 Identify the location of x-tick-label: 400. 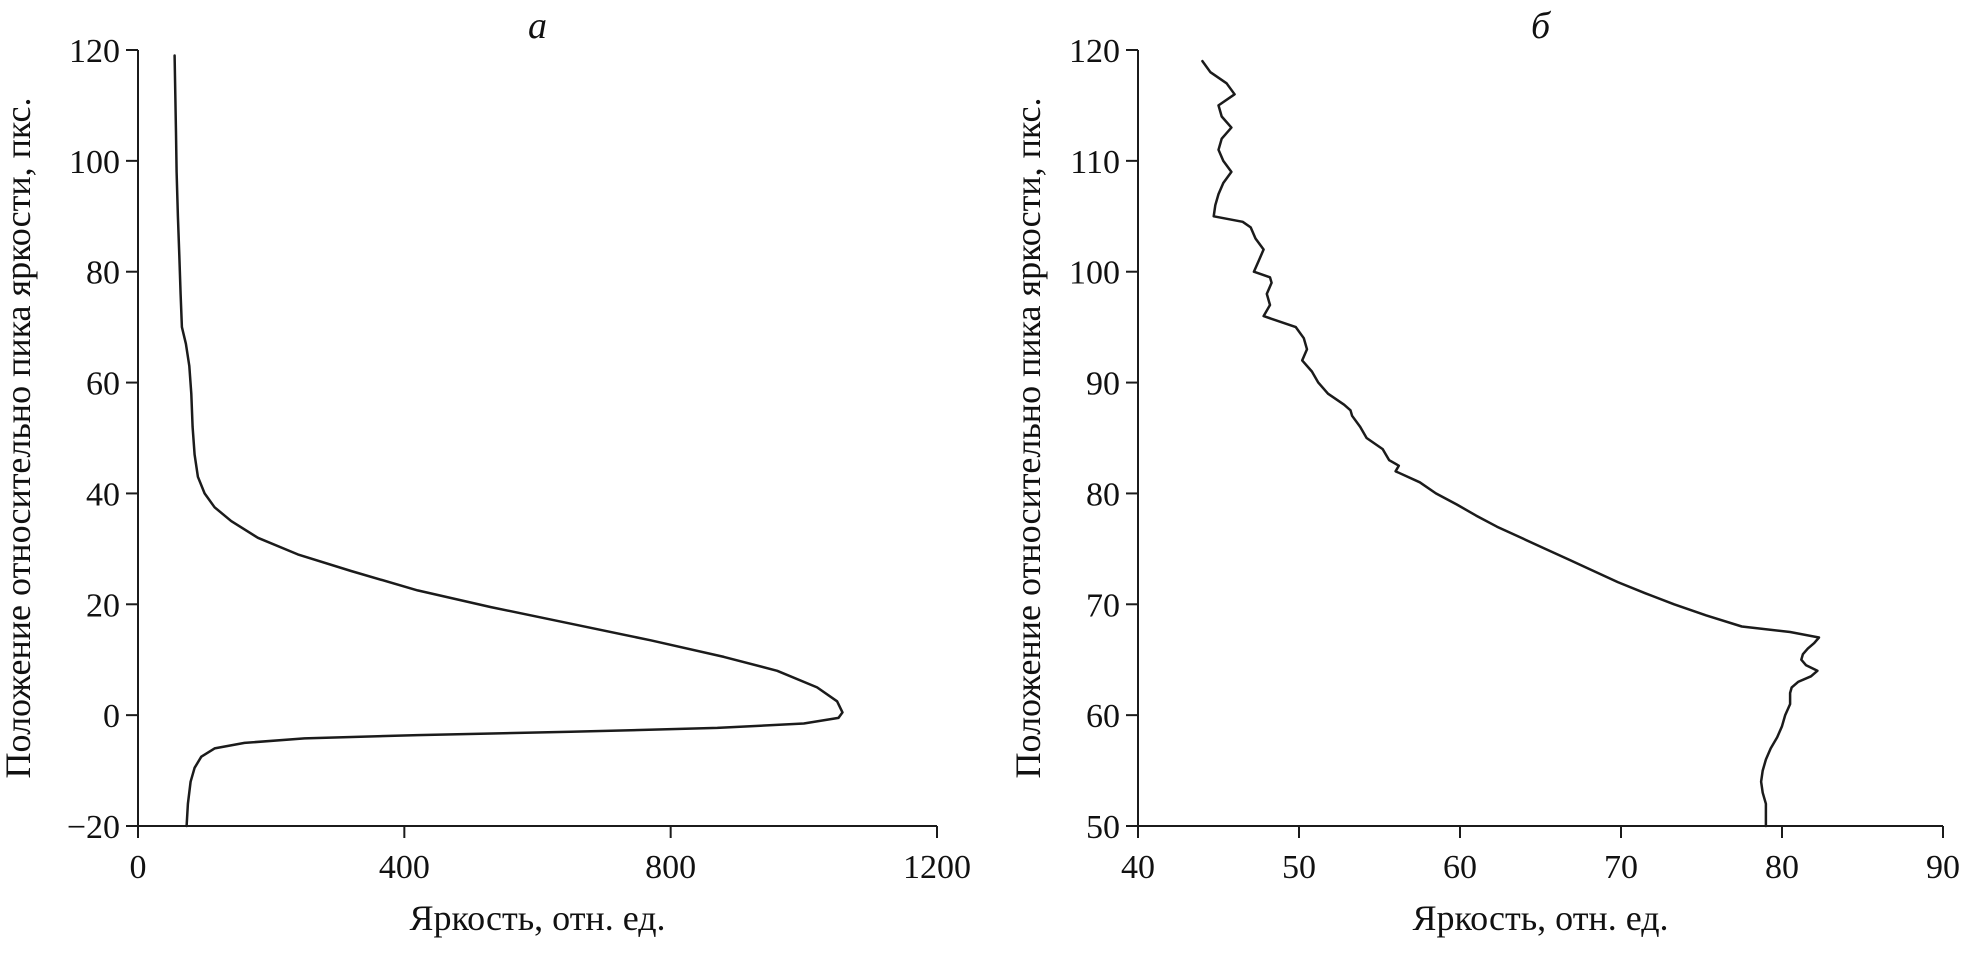
(404, 867).